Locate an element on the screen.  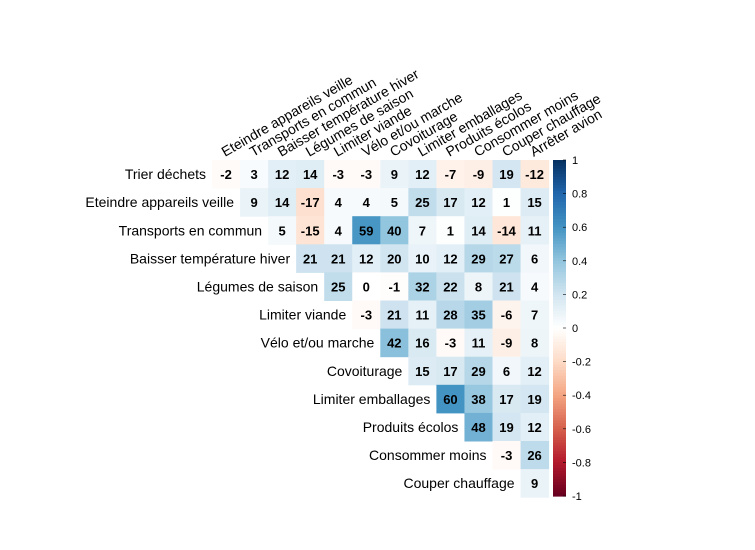
row-label: Covoiturage is located at coordinates (365, 371).